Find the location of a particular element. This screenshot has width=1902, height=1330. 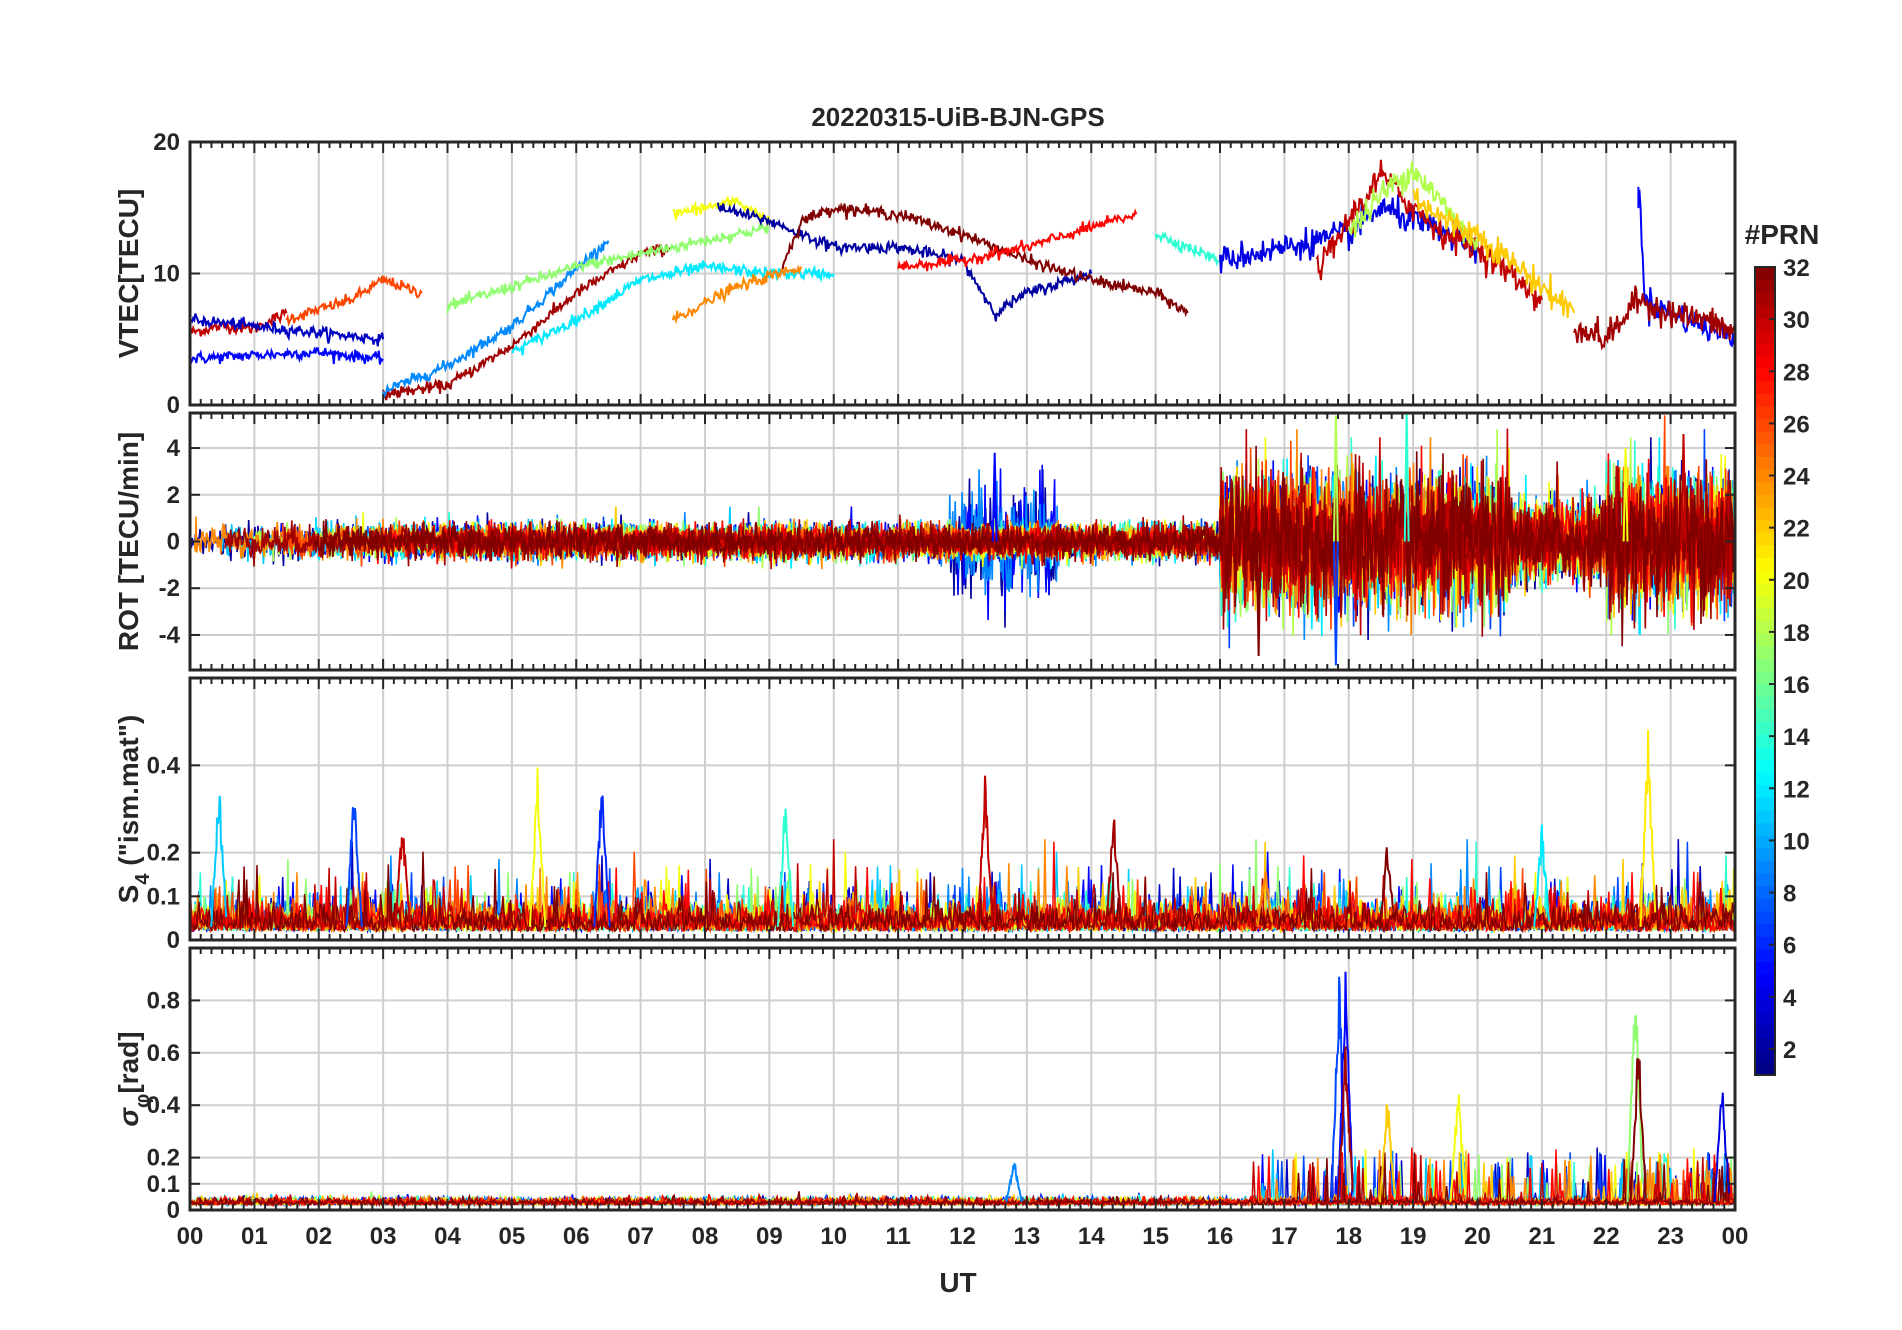

y-axis-label-main: S is located at coordinates (128, 894).